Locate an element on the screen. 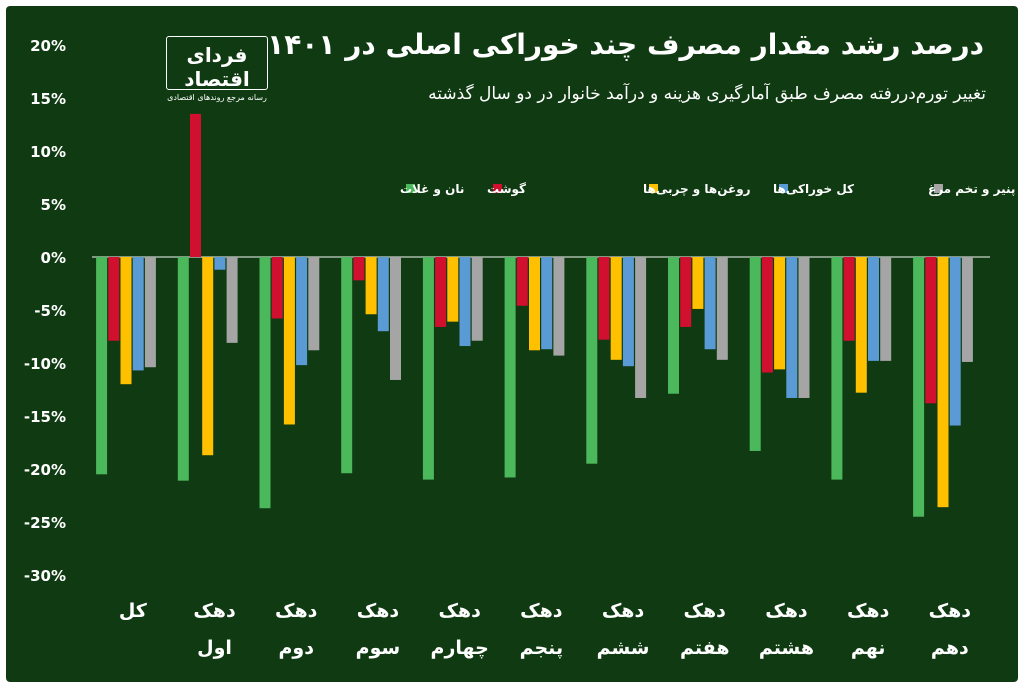 The width and height of the screenshot is (1024, 688). category-label-line1: کل is located at coordinates (133, 611).